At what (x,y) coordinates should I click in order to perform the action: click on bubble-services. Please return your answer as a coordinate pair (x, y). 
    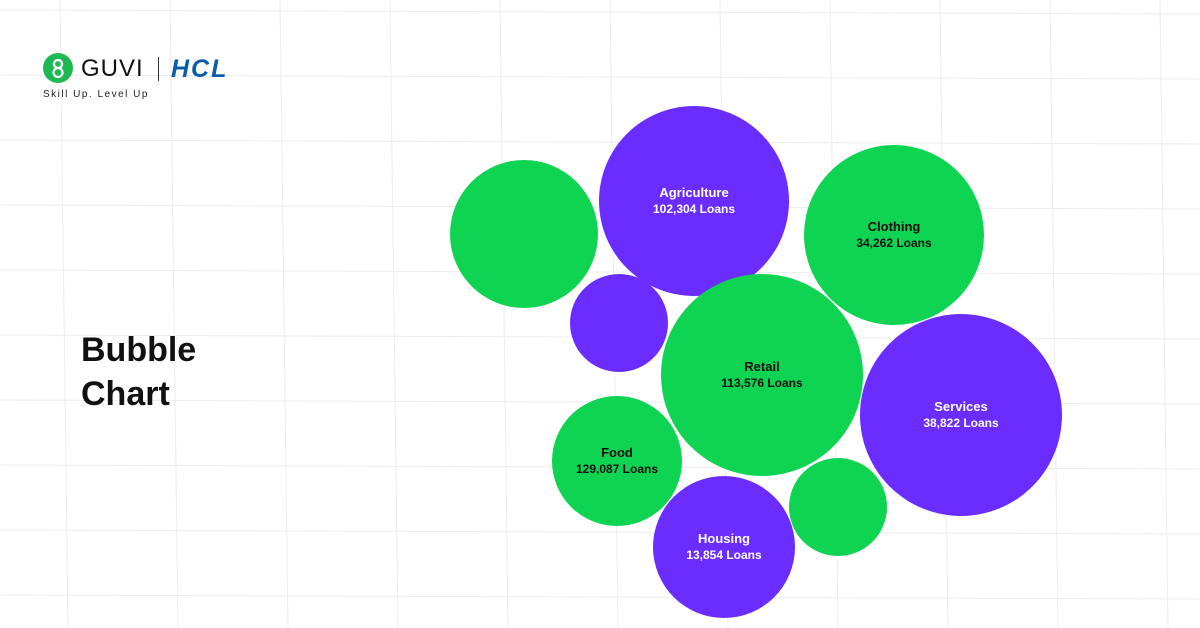
    Looking at the image, I should click on (961, 415).